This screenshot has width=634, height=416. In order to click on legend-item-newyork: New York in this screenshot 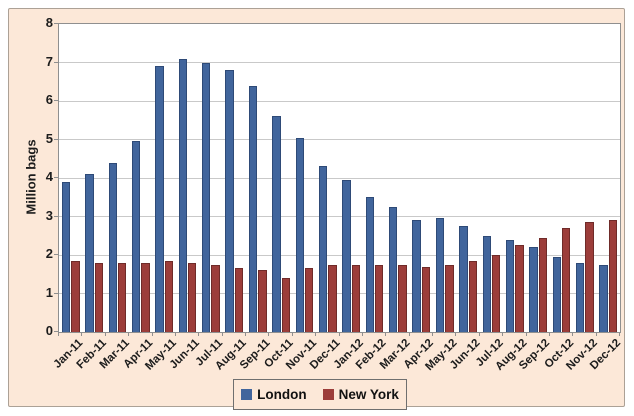, I will do `click(360, 394)`.